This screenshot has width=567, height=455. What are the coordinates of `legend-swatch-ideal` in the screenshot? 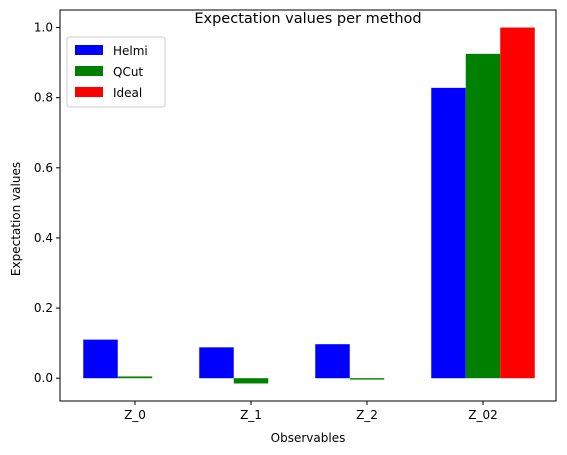 It's located at (89, 92).